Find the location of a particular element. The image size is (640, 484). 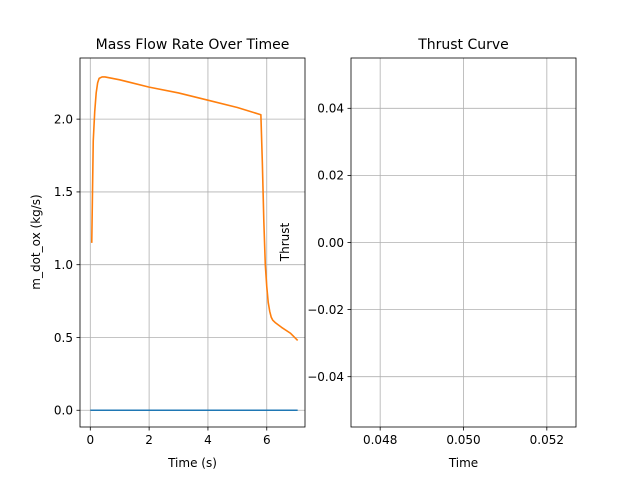

thrust-y-tick-label: −0.04 is located at coordinates (325, 377).